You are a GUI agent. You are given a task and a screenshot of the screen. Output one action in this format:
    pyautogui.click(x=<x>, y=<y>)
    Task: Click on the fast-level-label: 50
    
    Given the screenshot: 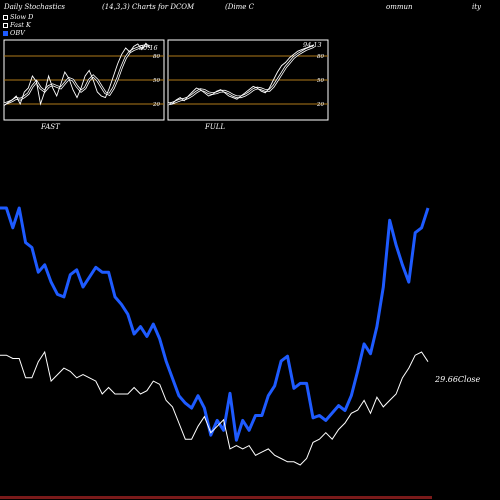 What is the action you would take?
    pyautogui.click(x=156, y=81)
    